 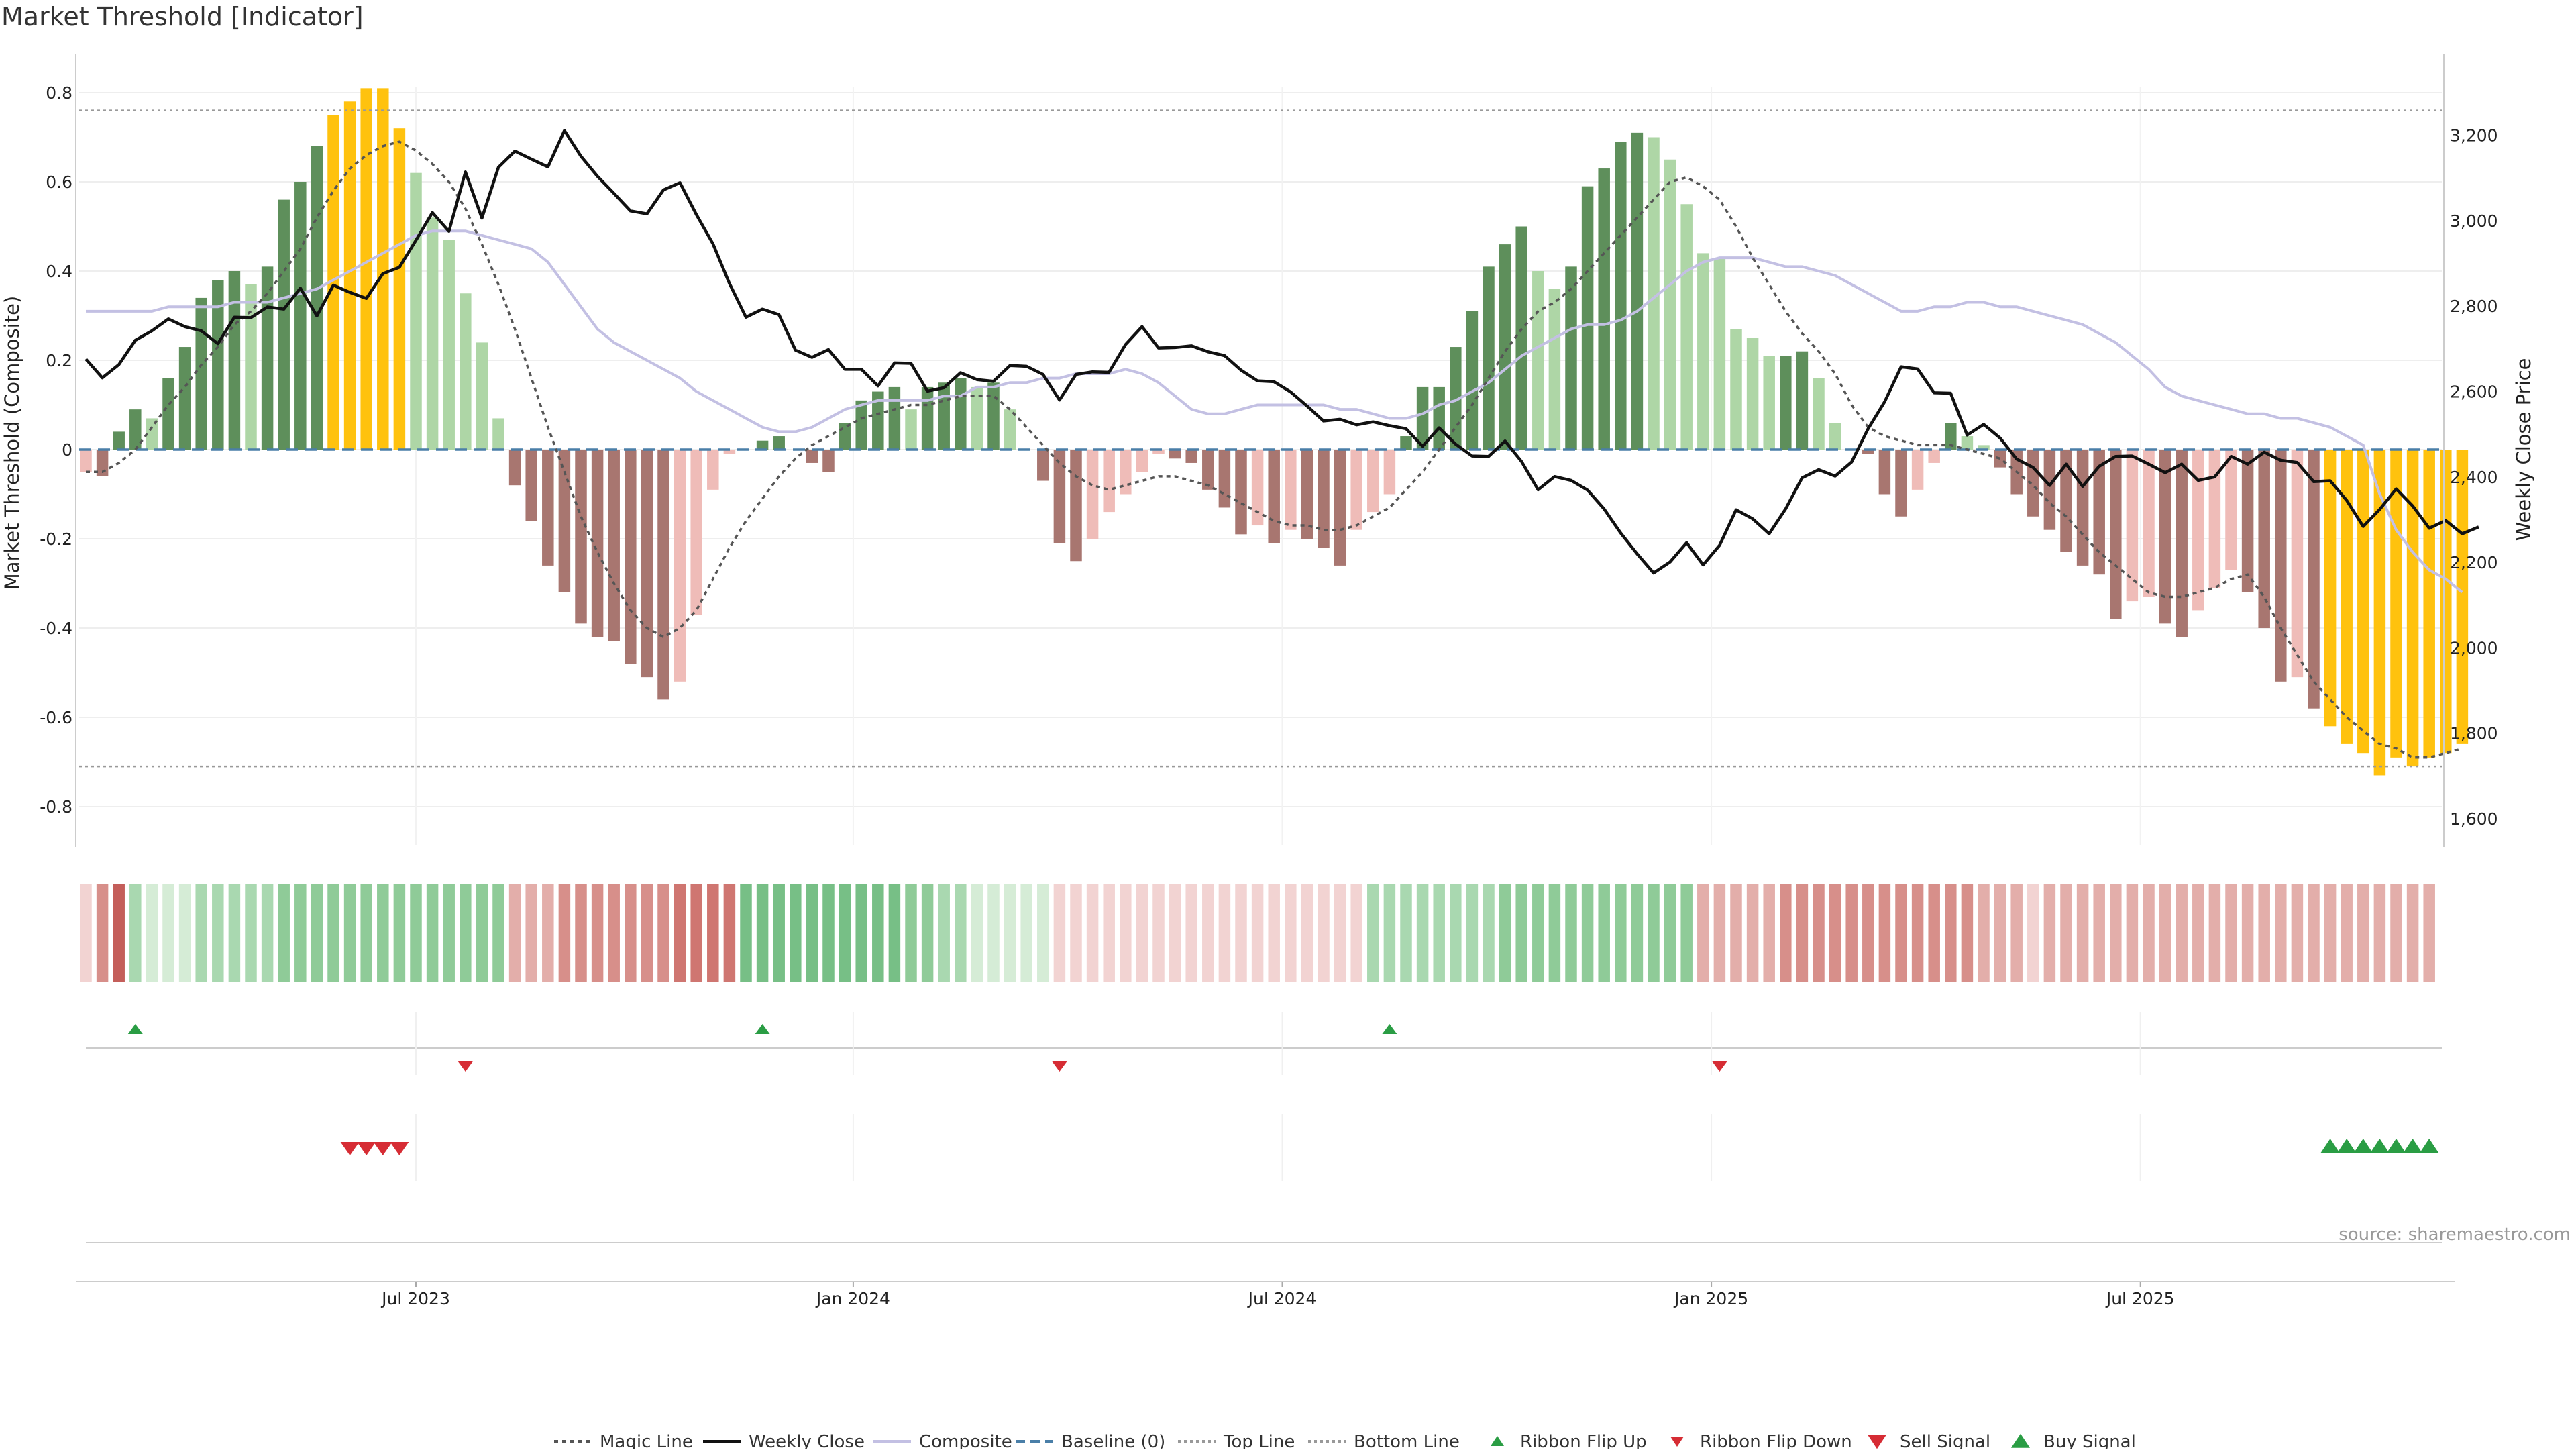 I want to click on legend-swatch-buy-signal, so click(x=2020, y=1440).